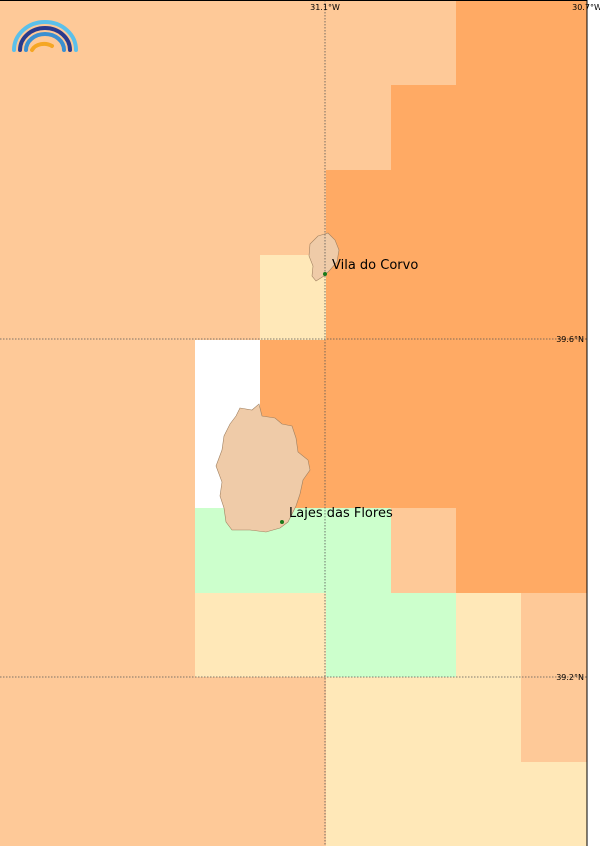 This screenshot has height=846, width=600. Describe the element at coordinates (277, 382) in the screenshot. I see `islands` at that location.